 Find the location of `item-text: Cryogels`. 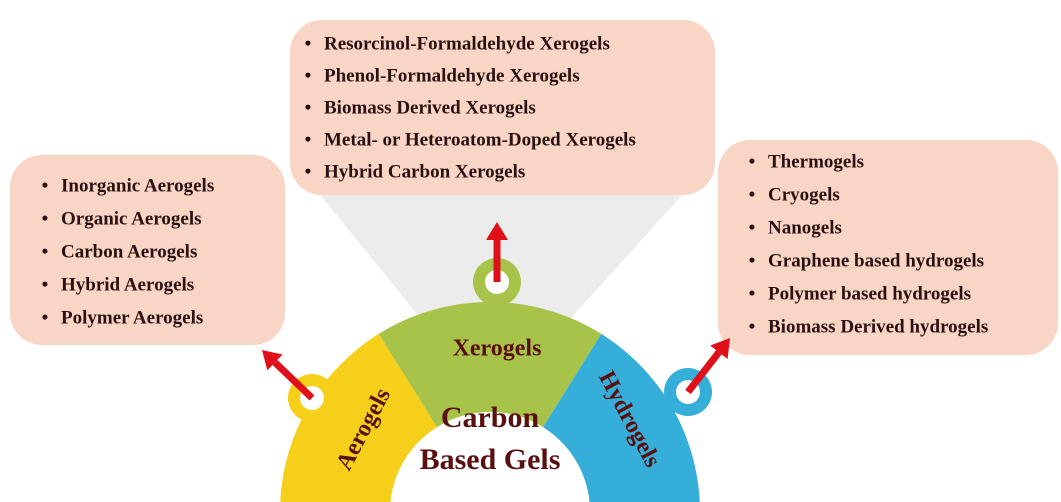

item-text: Cryogels is located at coordinates (804, 194).